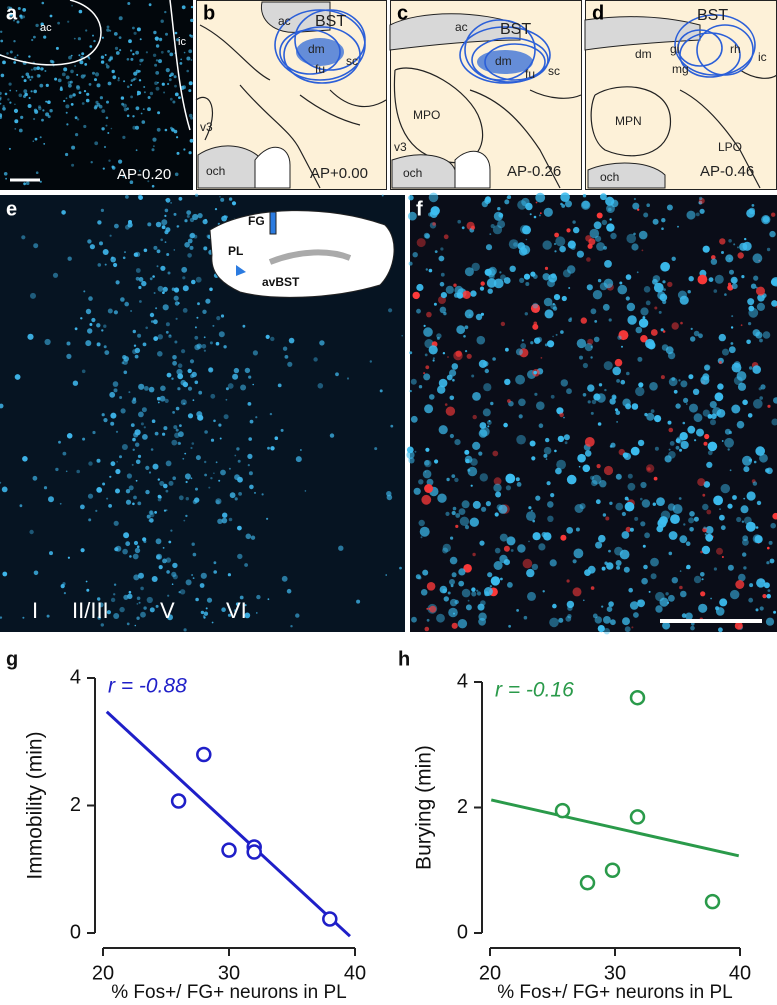 This screenshot has width=777, height=1005. I want to click on inset-label: avBST, so click(281, 282).